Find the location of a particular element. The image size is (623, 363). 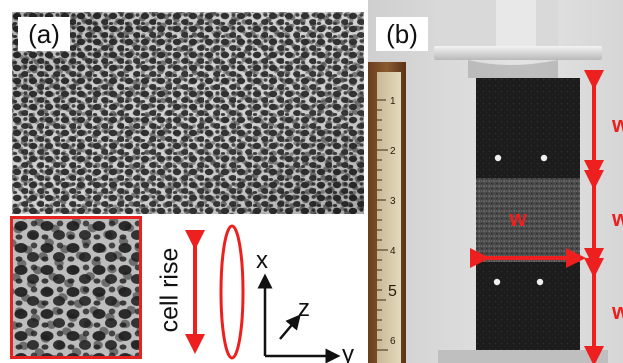

svg-text: 3 is located at coordinates (393, 201).